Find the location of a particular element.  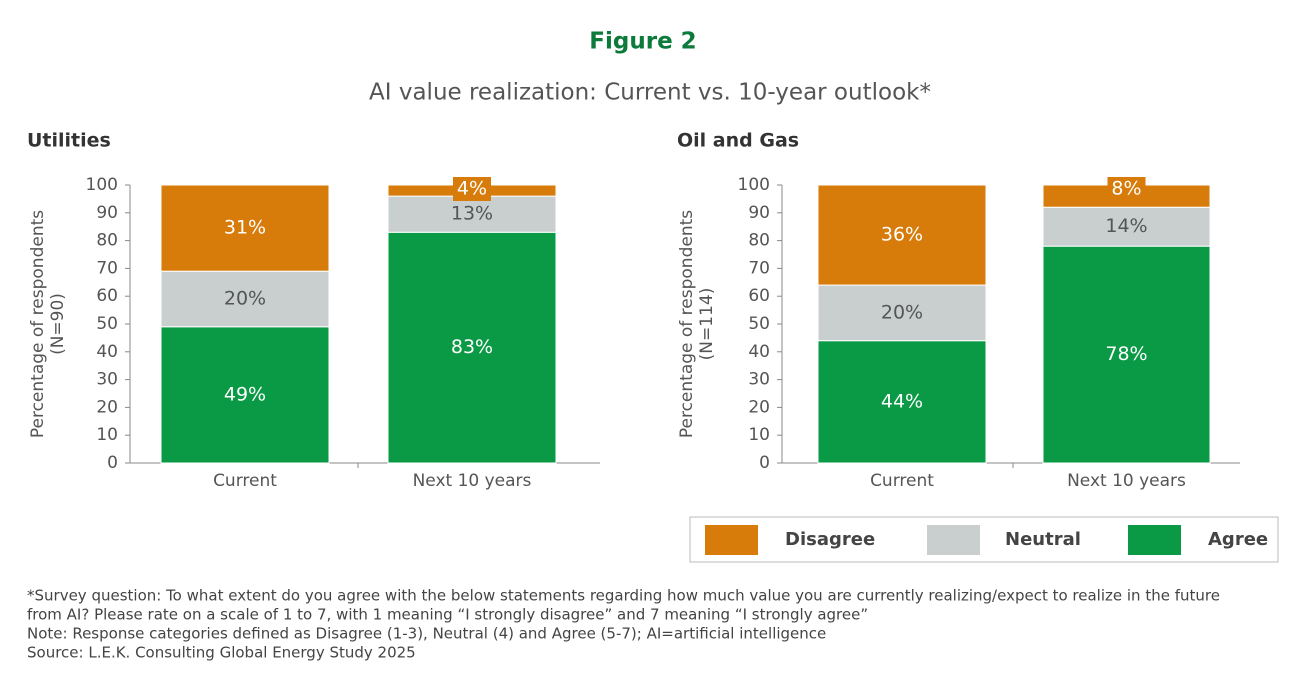

value-label: 31% is located at coordinates (245, 228).